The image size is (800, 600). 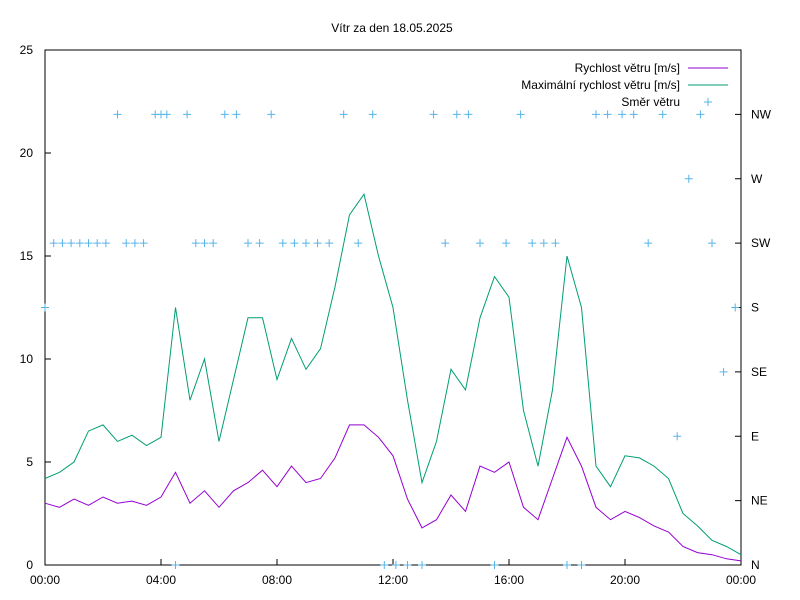 What do you see at coordinates (761, 114) in the screenshot?
I see `y2-tick-label: NW` at bounding box center [761, 114].